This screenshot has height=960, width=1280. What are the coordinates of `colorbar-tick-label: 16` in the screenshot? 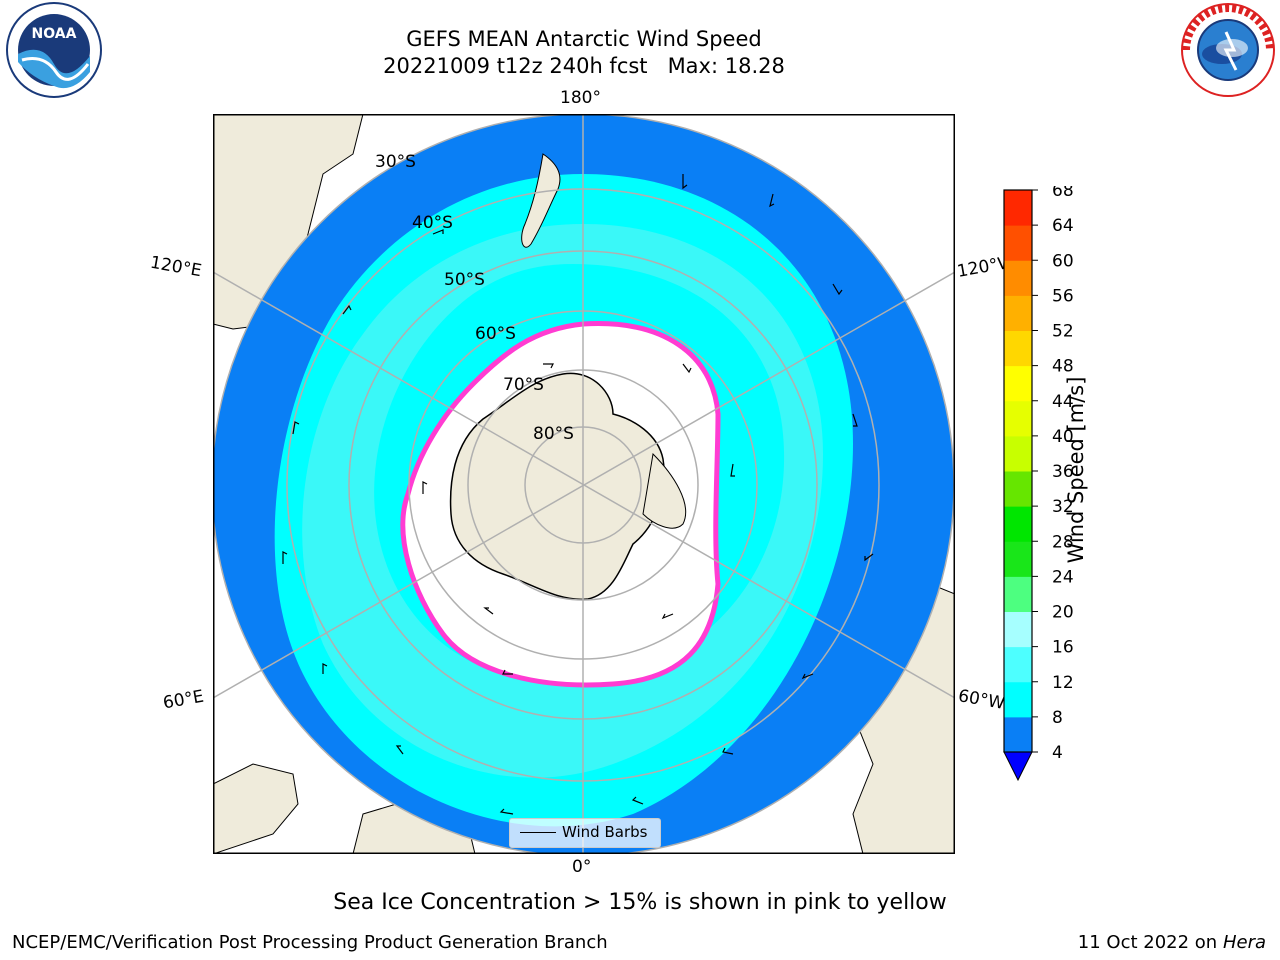 It's located at (1063, 648).